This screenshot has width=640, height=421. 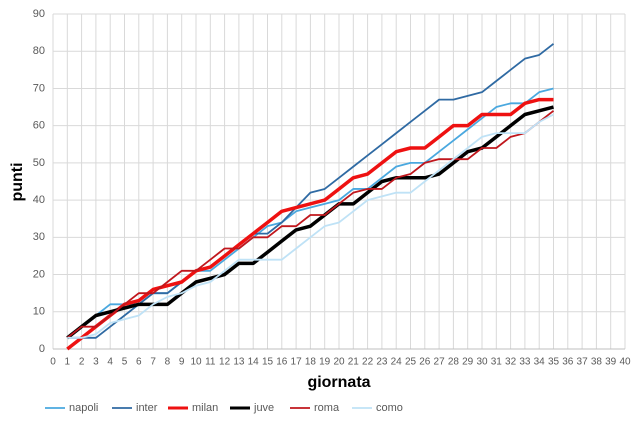 What do you see at coordinates (82, 362) in the screenshot?
I see `x-tick-label: 2` at bounding box center [82, 362].